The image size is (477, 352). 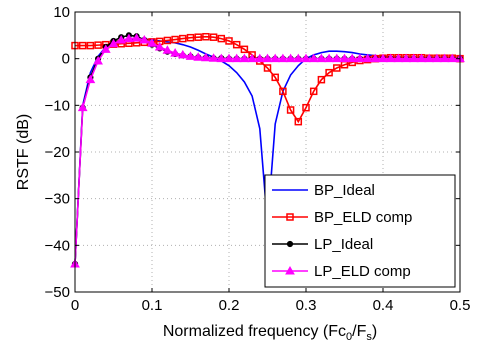 I want to click on legend-label: BP_ELD comp, so click(x=363, y=217).